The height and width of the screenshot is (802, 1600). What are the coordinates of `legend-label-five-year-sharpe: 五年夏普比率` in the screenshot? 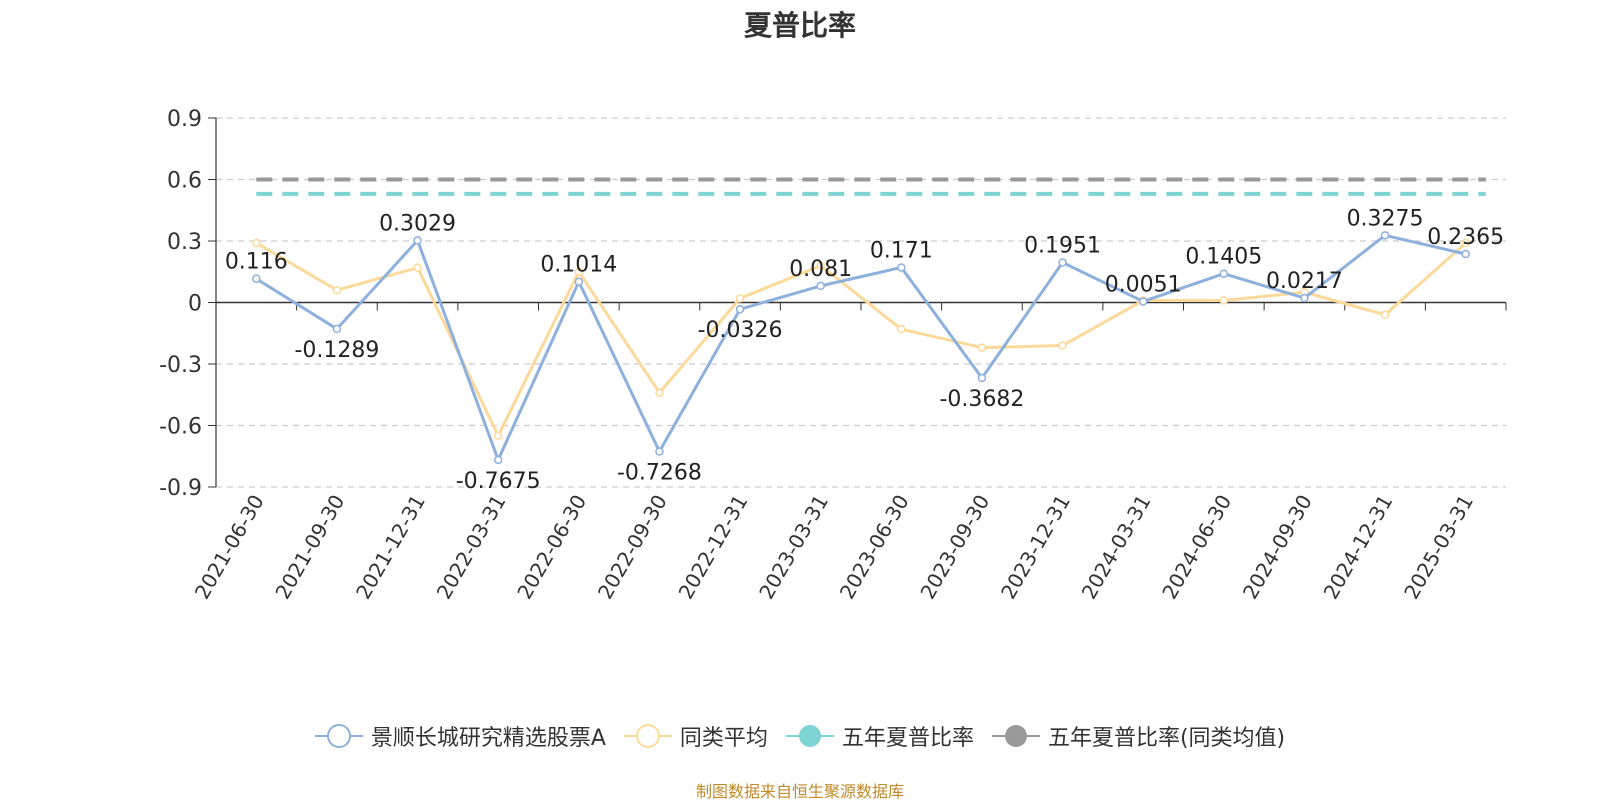 It's located at (907, 738).